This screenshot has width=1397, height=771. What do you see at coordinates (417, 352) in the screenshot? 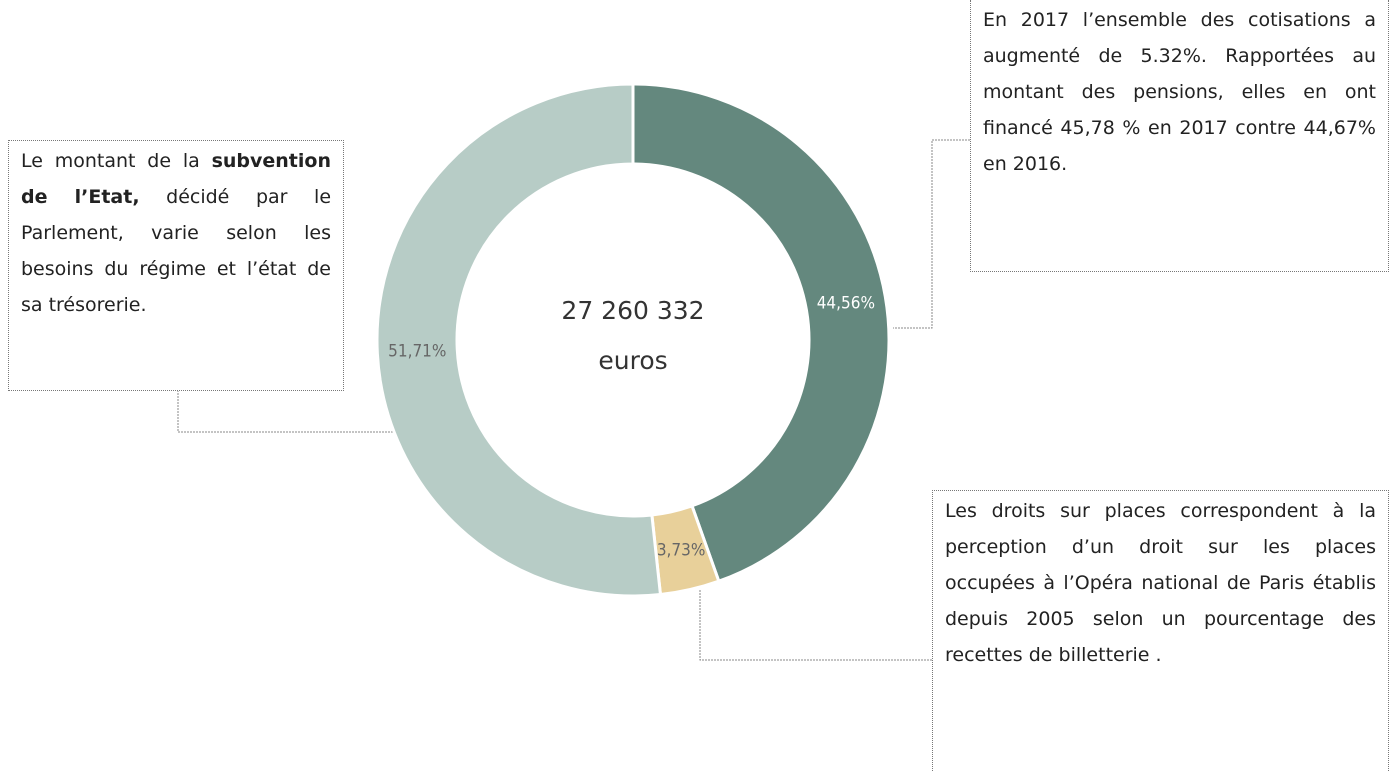
I see `value-label: 51,71%` at bounding box center [417, 352].